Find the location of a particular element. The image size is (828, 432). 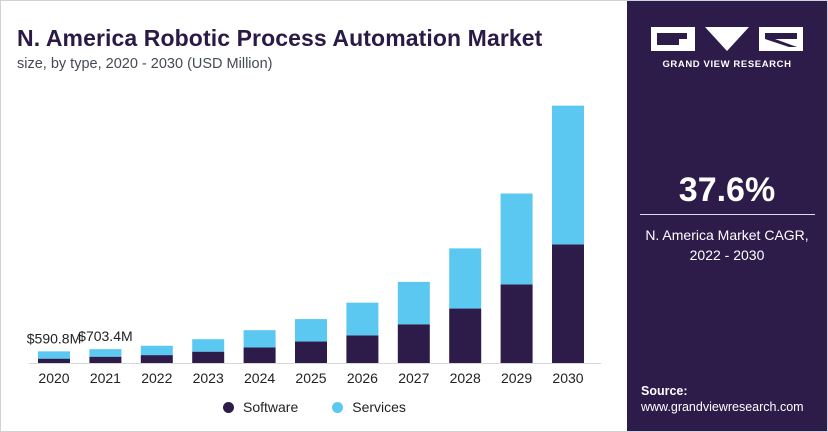

source-label: Source: is located at coordinates (664, 391).